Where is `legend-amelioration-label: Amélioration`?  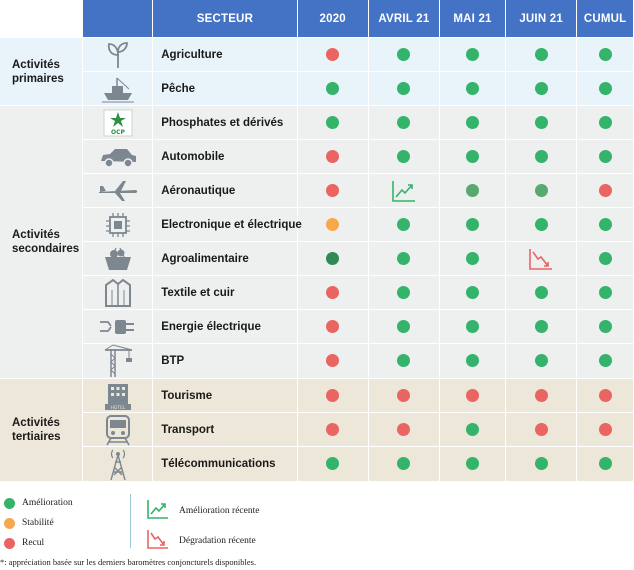 legend-amelioration-label: Amélioration is located at coordinates (47, 503).